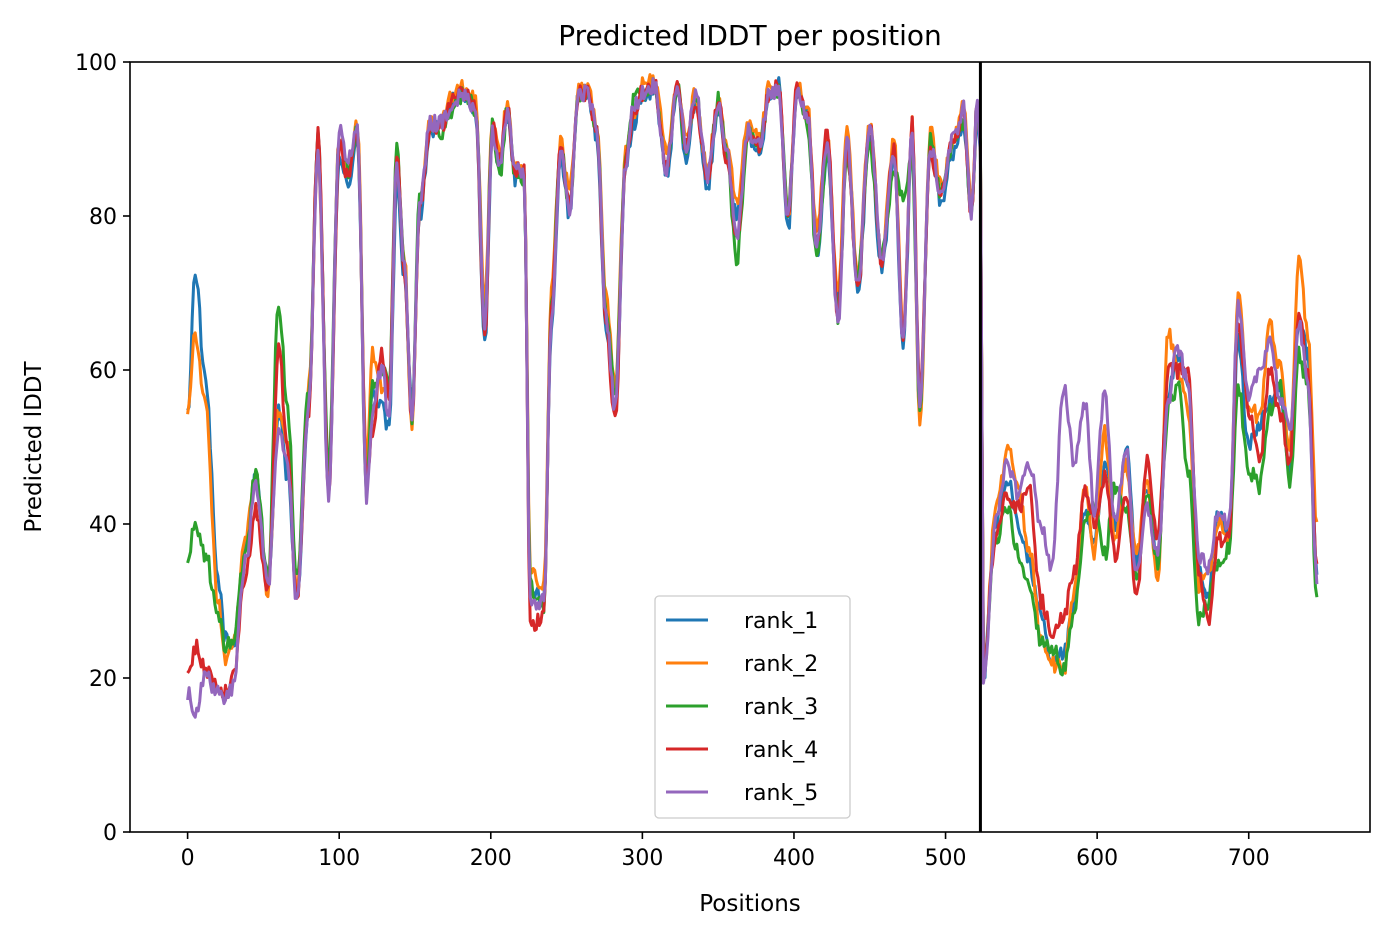 The image size is (1391, 939). What do you see at coordinates (96, 63) in the screenshot?
I see `y-tick-label: 100` at bounding box center [96, 63].